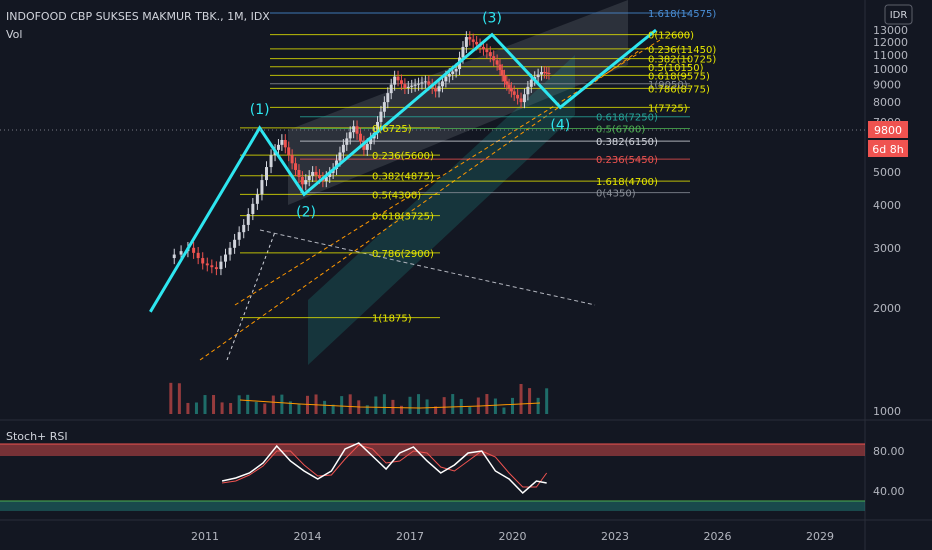 This screenshot has width=932, height=550. I want to click on fib-label: 1(7725), so click(668, 108).